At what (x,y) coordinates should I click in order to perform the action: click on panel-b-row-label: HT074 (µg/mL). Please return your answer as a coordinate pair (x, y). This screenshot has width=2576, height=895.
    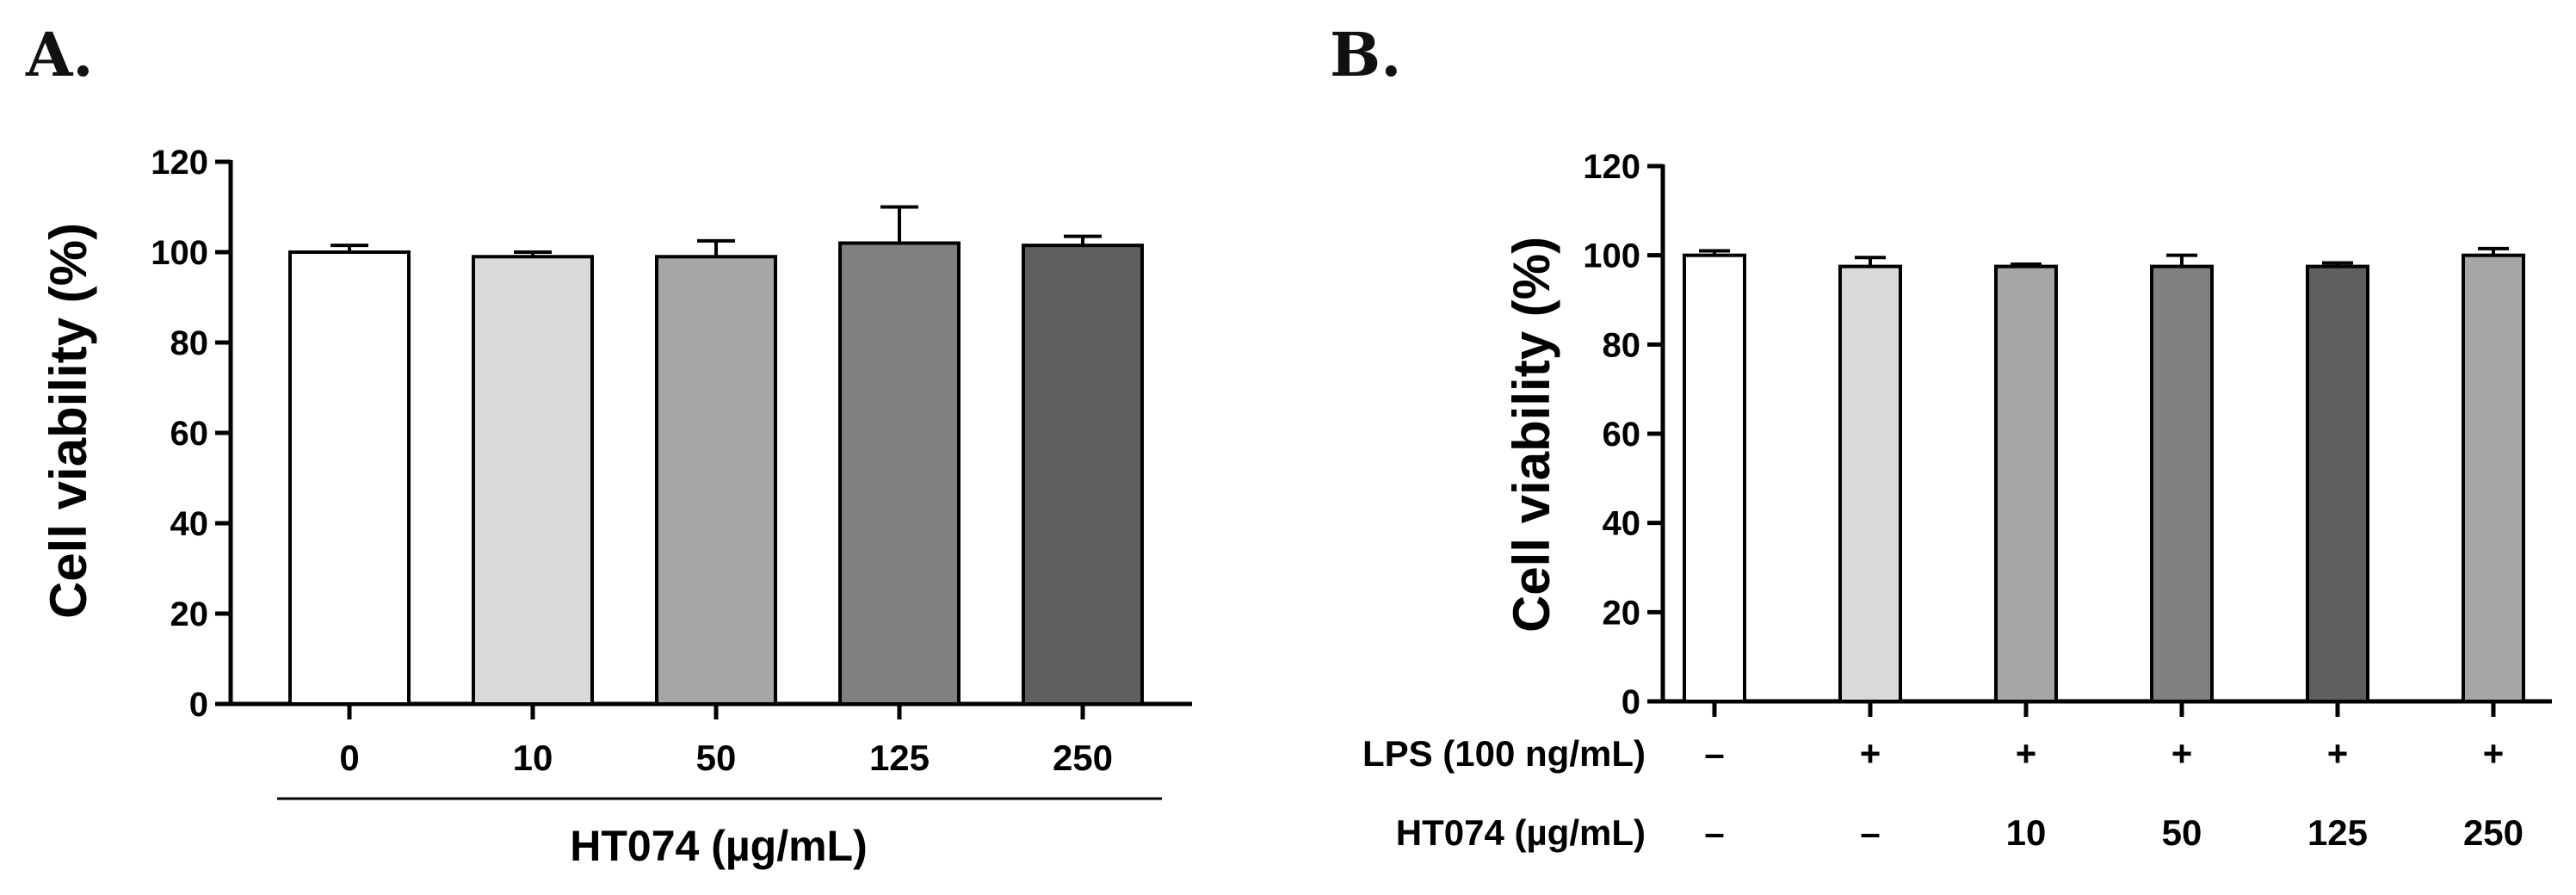
    Looking at the image, I should click on (1521, 833).